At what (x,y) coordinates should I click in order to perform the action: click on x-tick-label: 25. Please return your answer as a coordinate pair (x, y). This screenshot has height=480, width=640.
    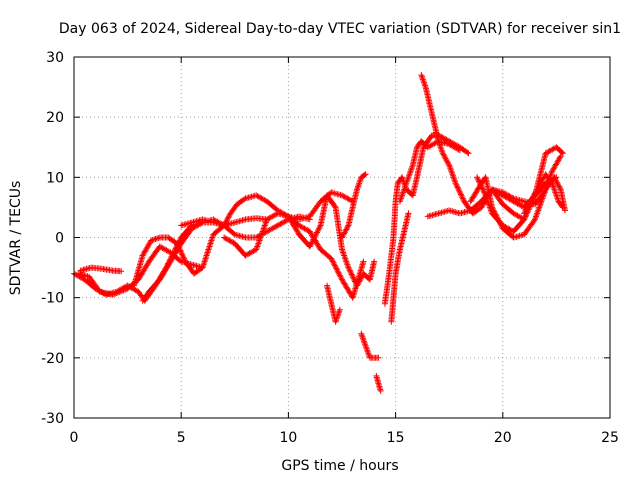
    Looking at the image, I should click on (610, 438).